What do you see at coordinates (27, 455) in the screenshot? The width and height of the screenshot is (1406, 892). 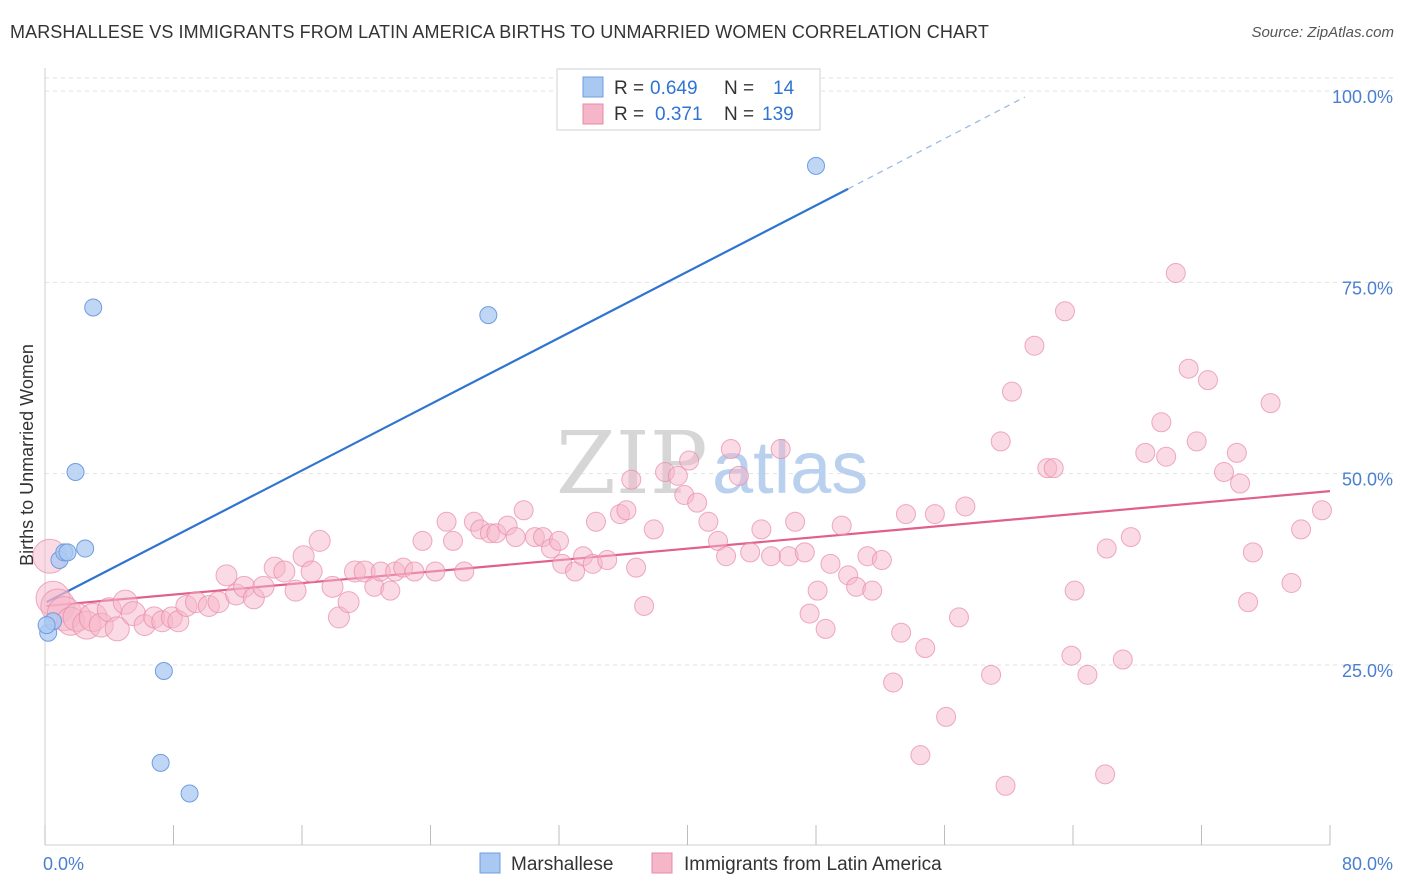 I see `y-axis-title: Births to Unmarried Women` at bounding box center [27, 455].